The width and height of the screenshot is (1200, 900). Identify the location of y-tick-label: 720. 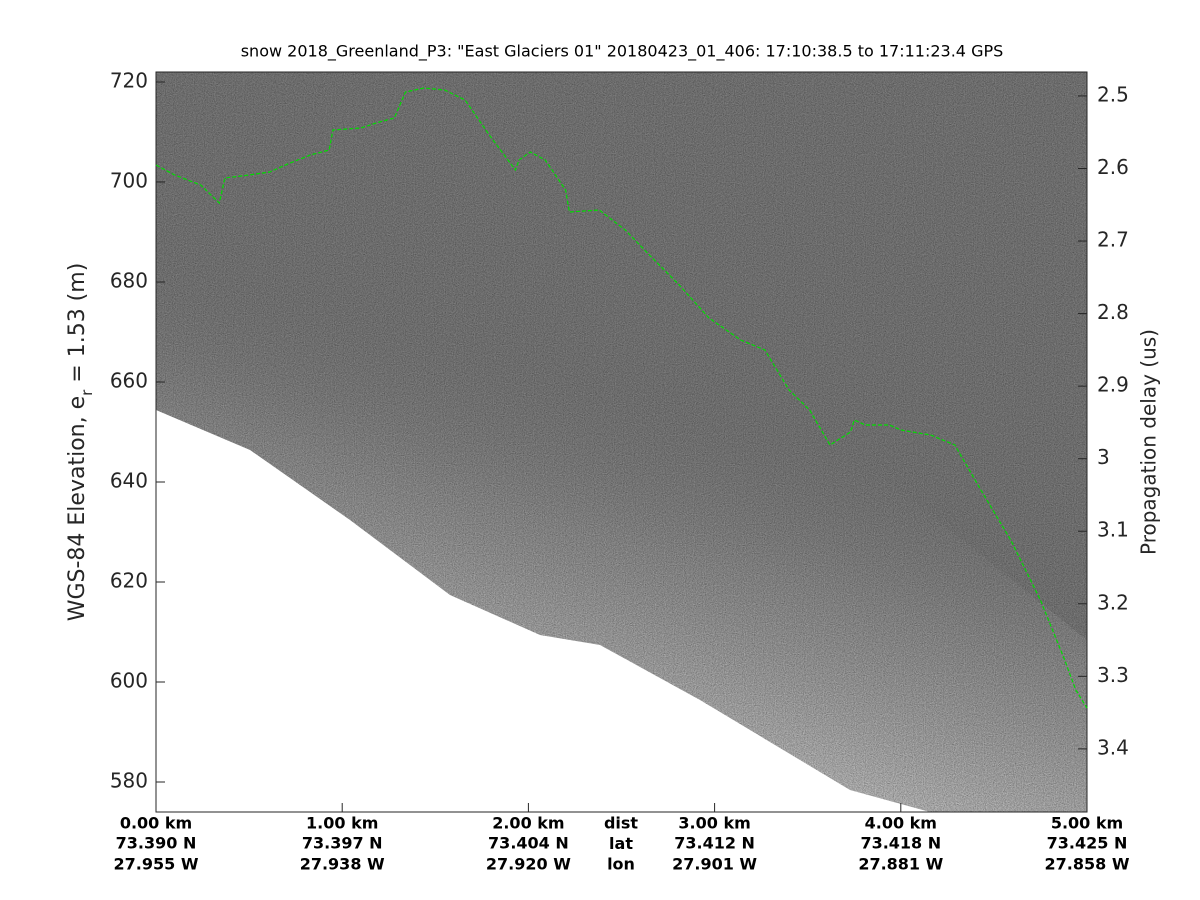
(129, 81).